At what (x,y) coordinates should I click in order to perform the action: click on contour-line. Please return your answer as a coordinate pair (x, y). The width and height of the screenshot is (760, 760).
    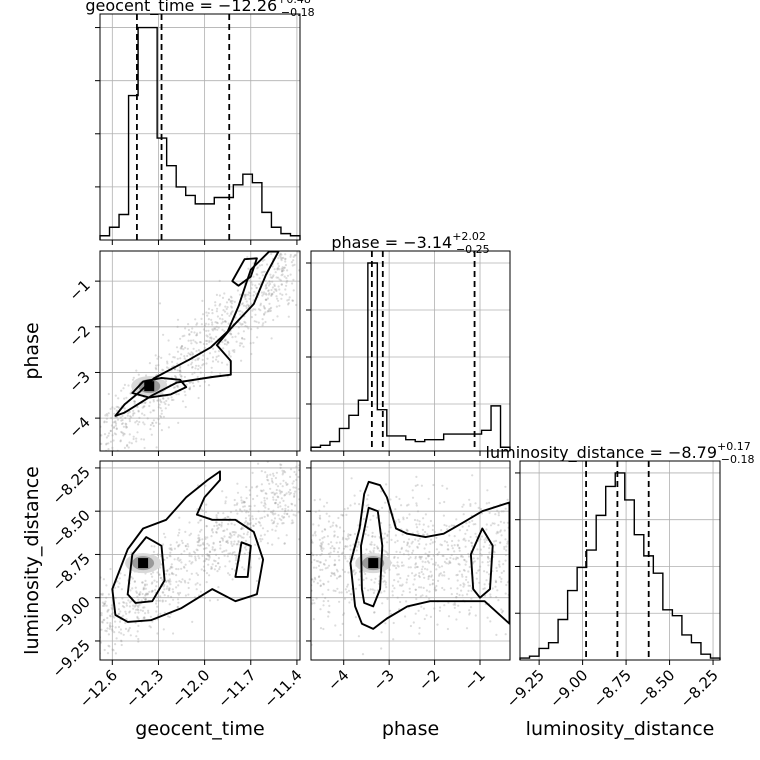
    Looking at the image, I should click on (159, 387).